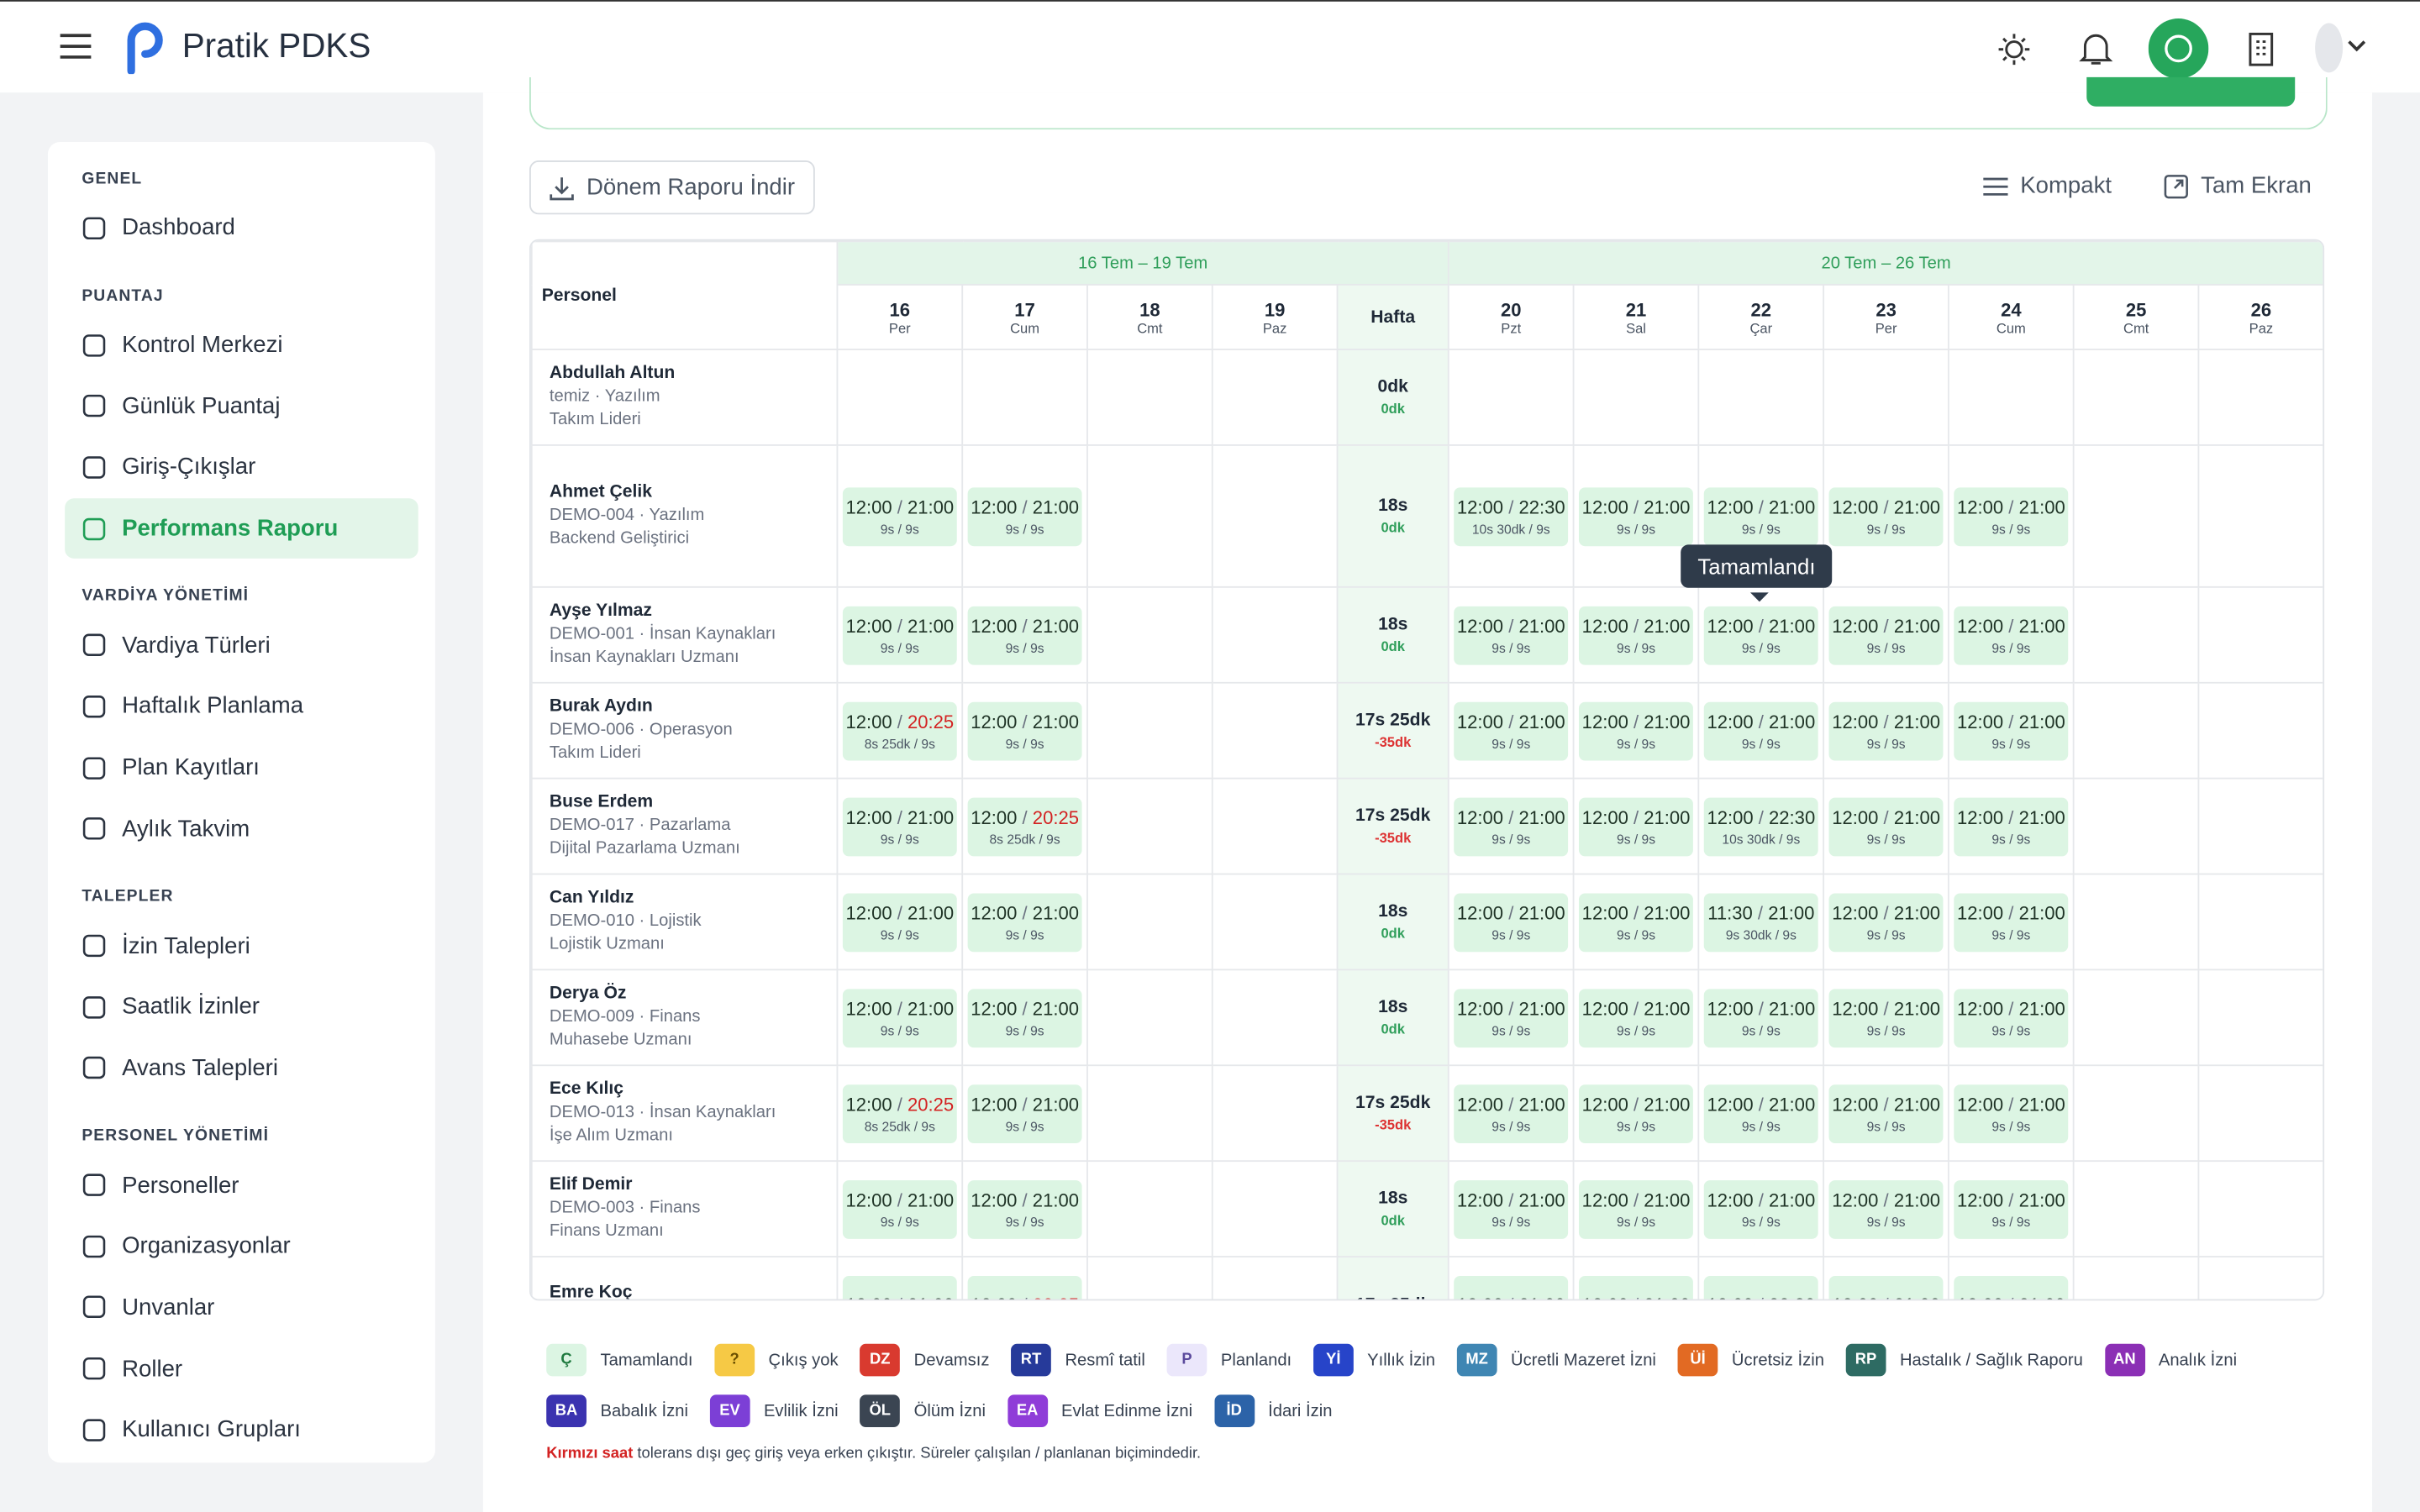  I want to click on check-out: 21:00, so click(1541, 625).